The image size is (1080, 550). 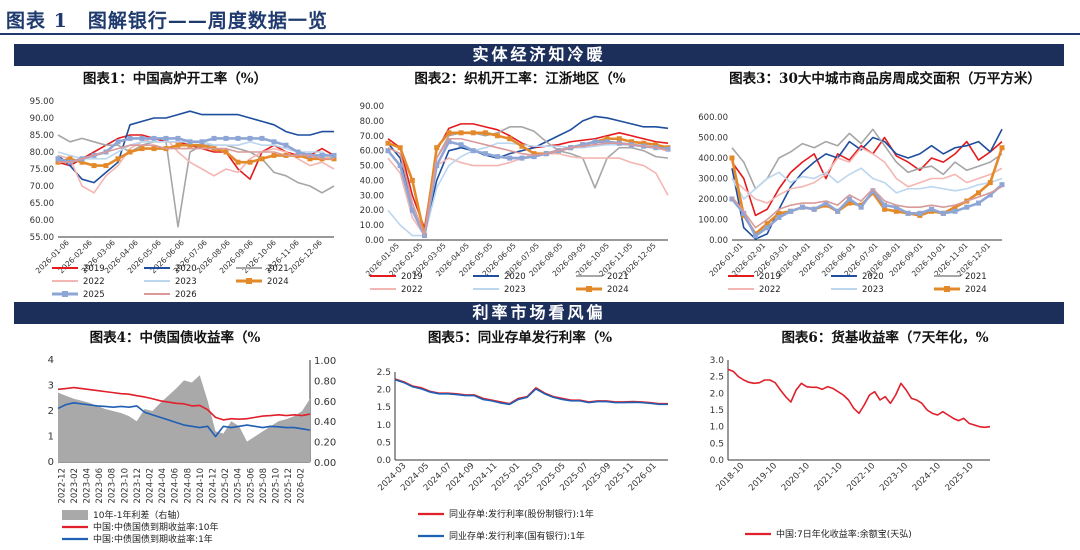 What do you see at coordinates (717, 361) in the screenshot?
I see `y-tick-label: 3.0` at bounding box center [717, 361].